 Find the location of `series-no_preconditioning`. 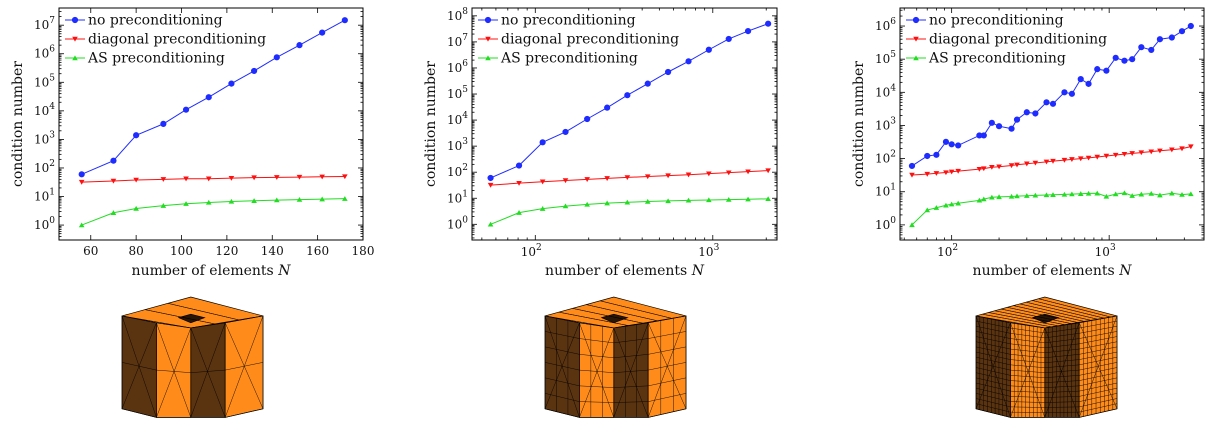

series-no_preconditioning is located at coordinates (629, 101).